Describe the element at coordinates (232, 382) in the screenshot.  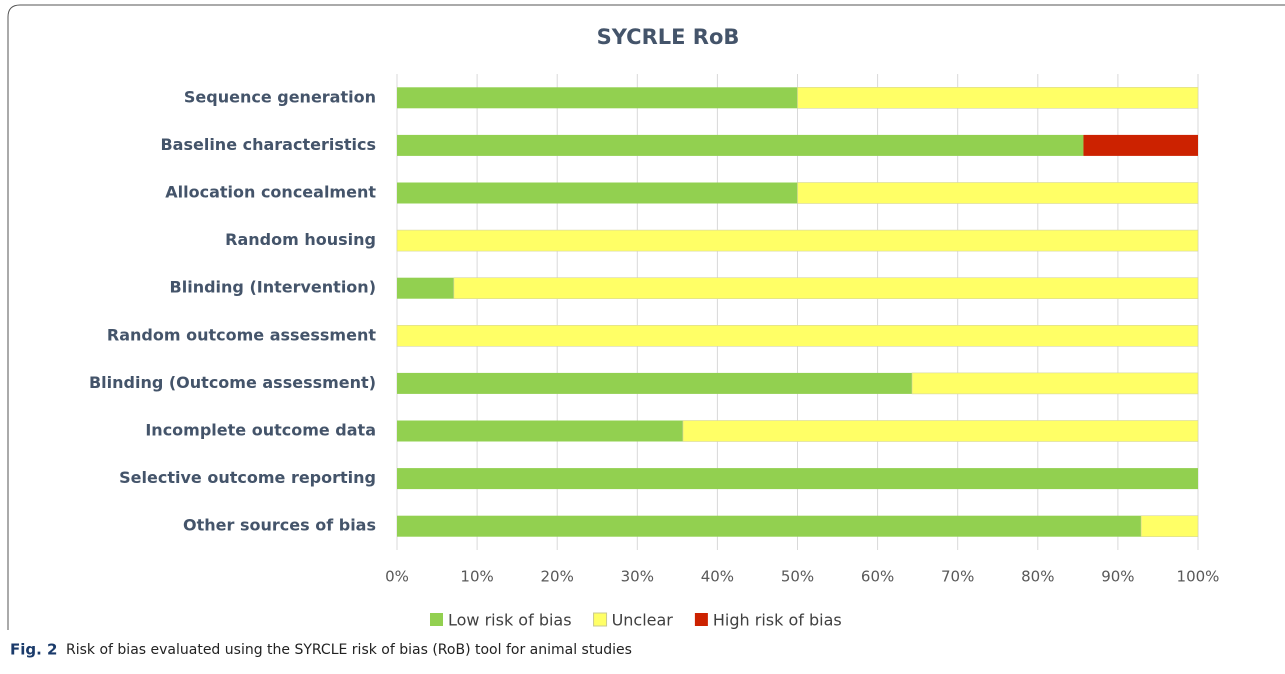
I see `y-tick-label: Blinding (Outcome assessment)` at that location.